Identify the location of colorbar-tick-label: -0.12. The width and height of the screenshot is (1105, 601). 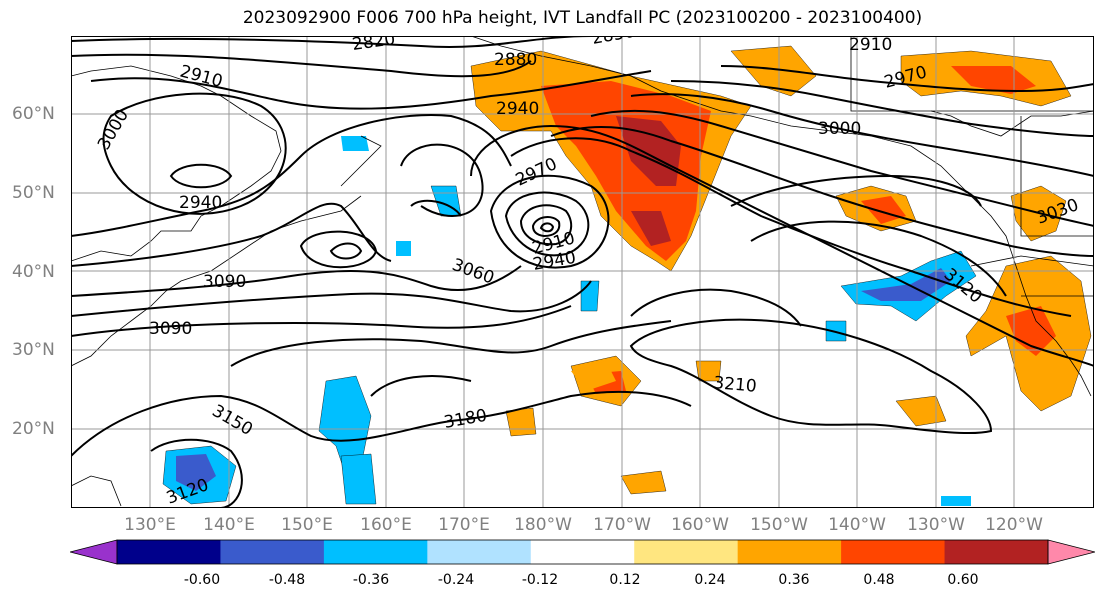
(540, 580).